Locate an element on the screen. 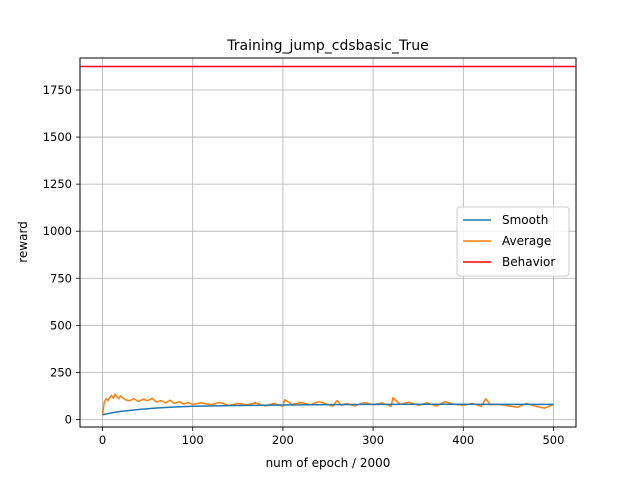 The width and height of the screenshot is (640, 480). y-axis-label: reward is located at coordinates (23, 242).